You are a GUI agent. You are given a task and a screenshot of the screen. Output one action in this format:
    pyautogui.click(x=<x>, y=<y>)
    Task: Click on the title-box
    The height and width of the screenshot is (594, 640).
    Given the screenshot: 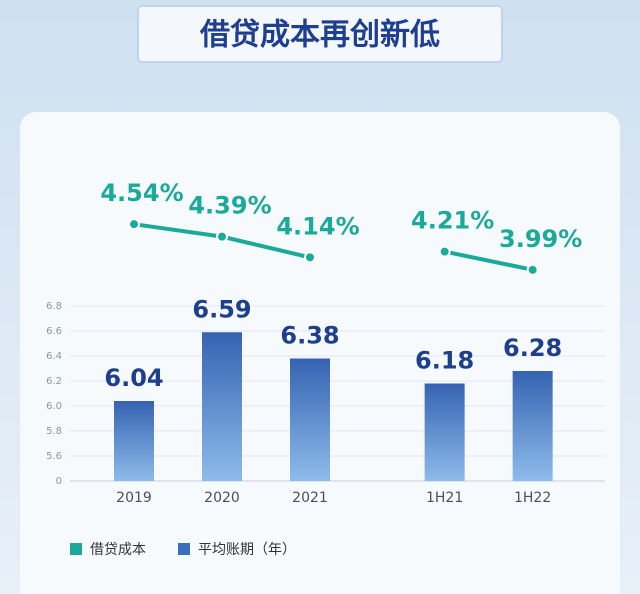 What is the action you would take?
    pyautogui.click(x=320, y=34)
    